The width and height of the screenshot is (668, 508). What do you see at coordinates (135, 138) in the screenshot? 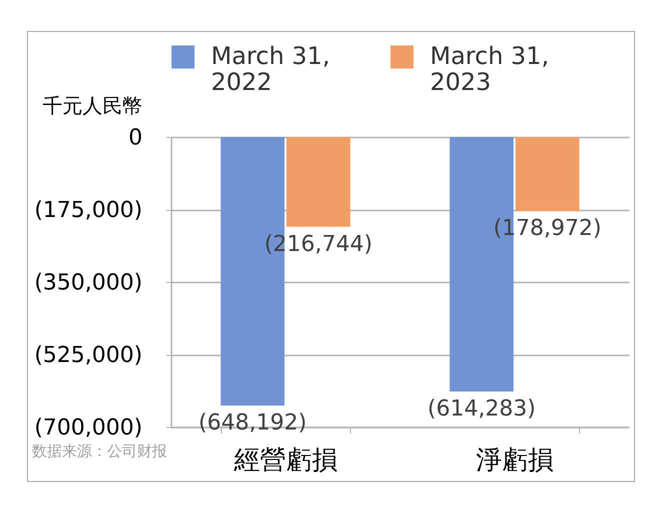
I see `y-tick-label: 0` at bounding box center [135, 138].